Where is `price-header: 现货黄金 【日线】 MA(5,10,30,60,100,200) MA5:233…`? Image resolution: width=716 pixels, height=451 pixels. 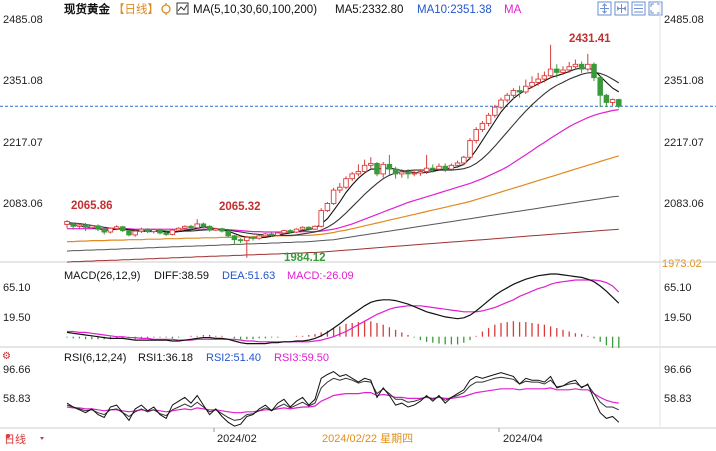
price-header: 现货黄金 【日线】 MA(5,10,30,60,100,200) MA5:233… is located at coordinates (363, 8).